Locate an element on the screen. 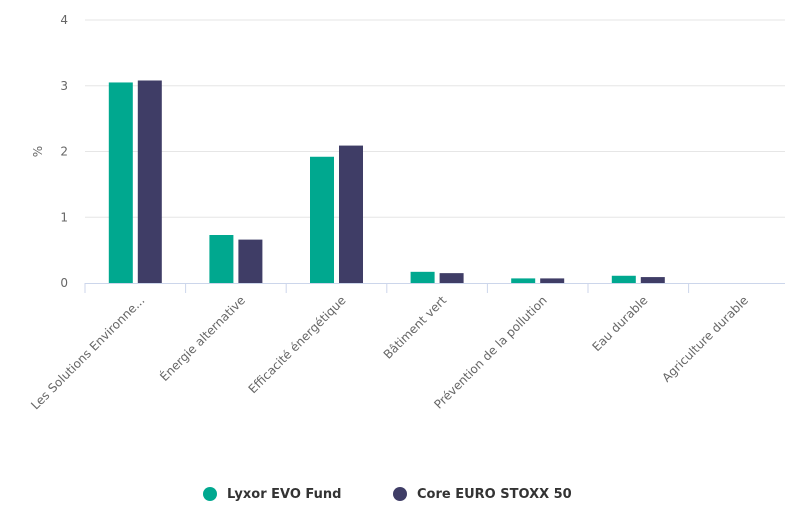 Image resolution: width=785 pixels, height=507 pixels. legend-item: Lyxor EVO Fund is located at coordinates (272, 494).